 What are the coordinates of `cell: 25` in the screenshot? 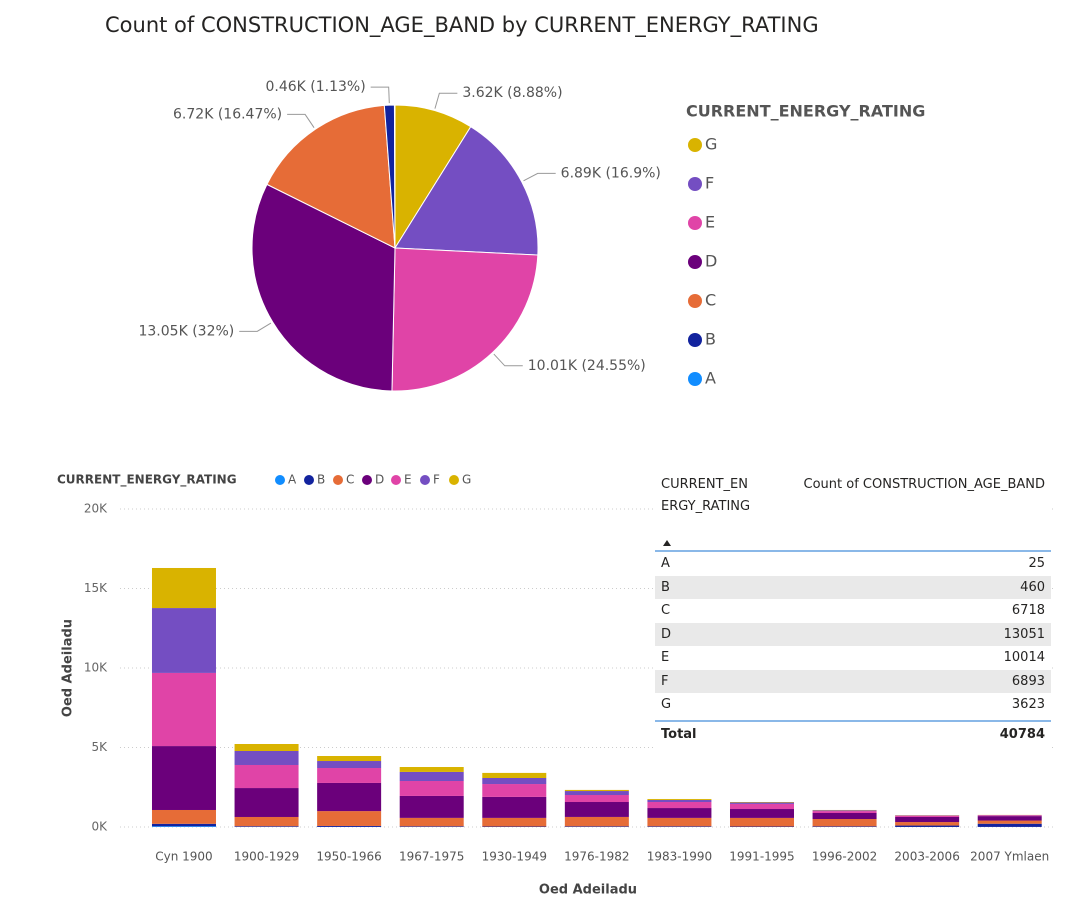 It's located at (1036, 563).